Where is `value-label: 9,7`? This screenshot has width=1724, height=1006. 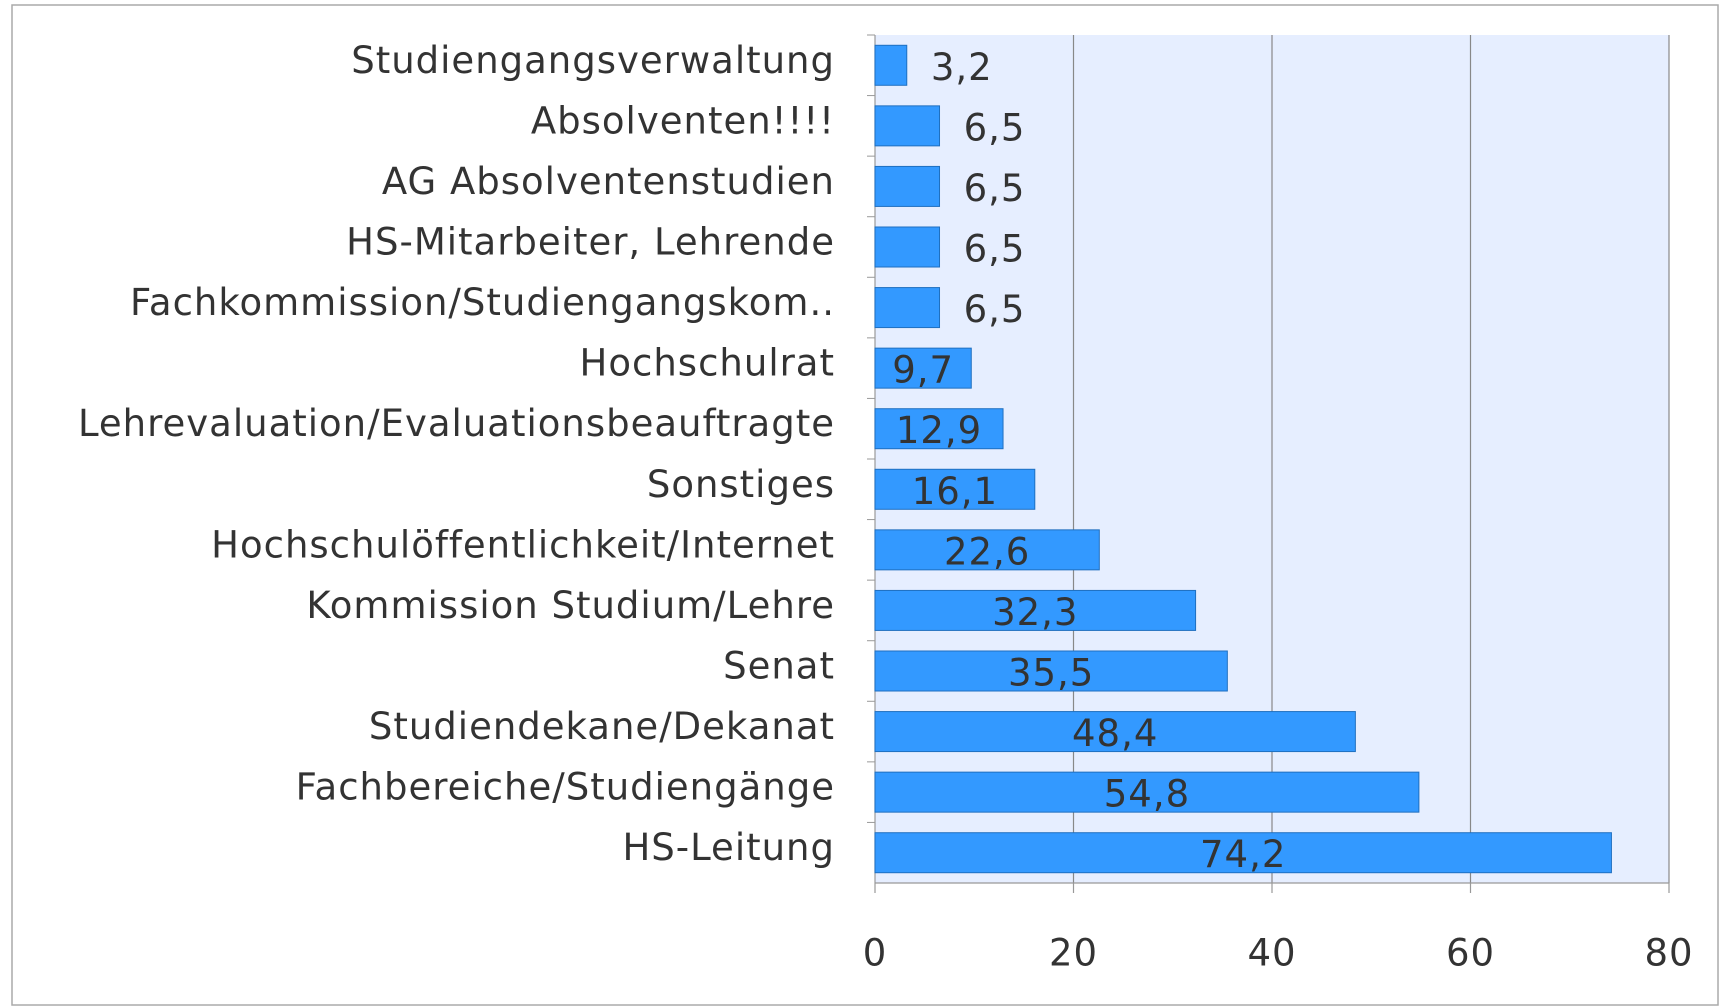 value-label: 9,7 is located at coordinates (923, 370).